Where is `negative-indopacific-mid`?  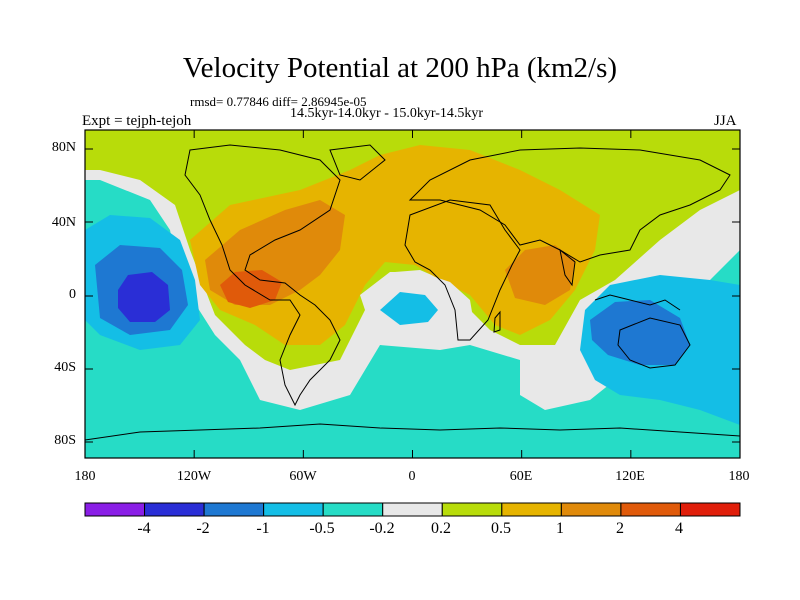
negative-indopacific-mid is located at coordinates (640, 332).